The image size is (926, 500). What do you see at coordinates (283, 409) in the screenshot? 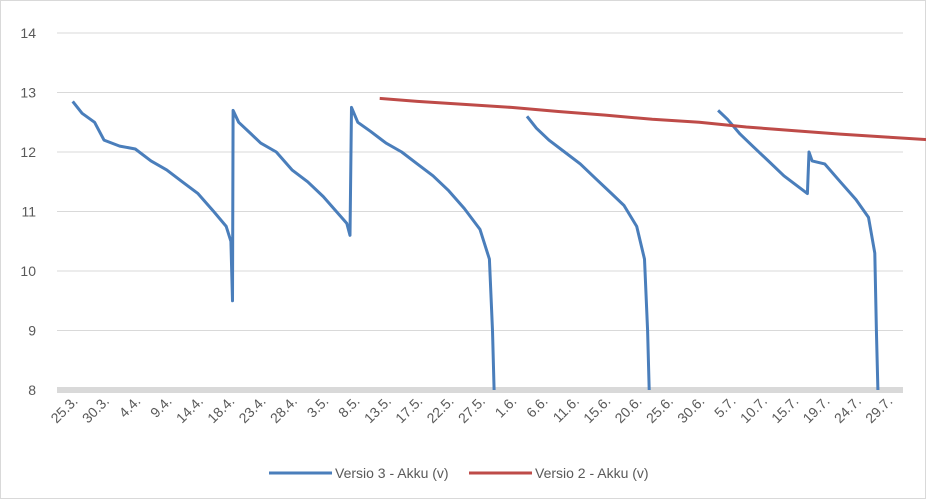
I see `x-tick-label: 28.4.` at bounding box center [283, 409].